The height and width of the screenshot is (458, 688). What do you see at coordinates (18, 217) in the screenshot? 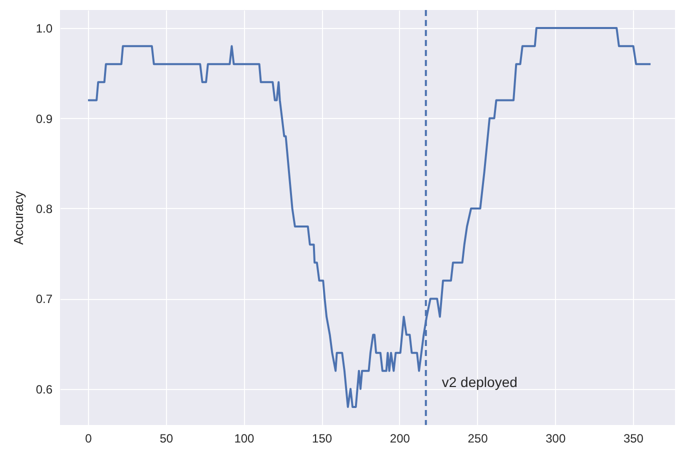
I see `y-axis-title: Accuracy` at bounding box center [18, 217].